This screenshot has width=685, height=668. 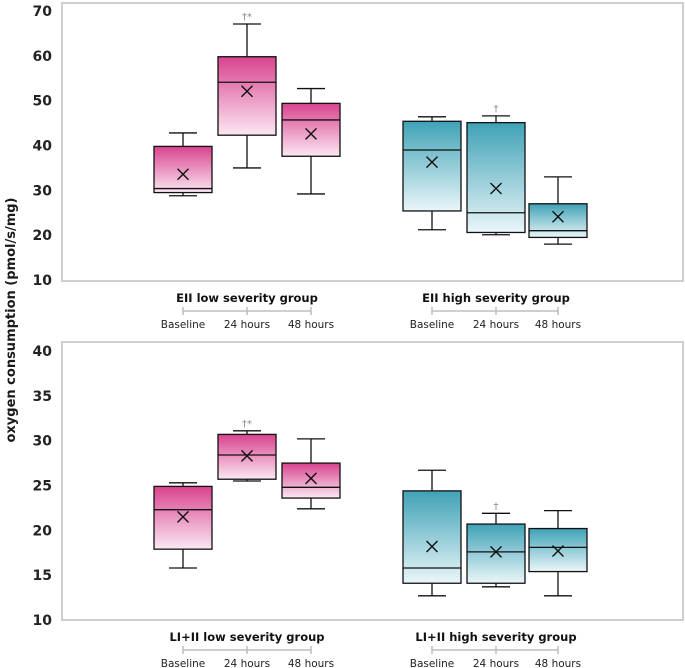 What do you see at coordinates (43, 57) in the screenshot?
I see `y-tick-label: 60` at bounding box center [43, 57].